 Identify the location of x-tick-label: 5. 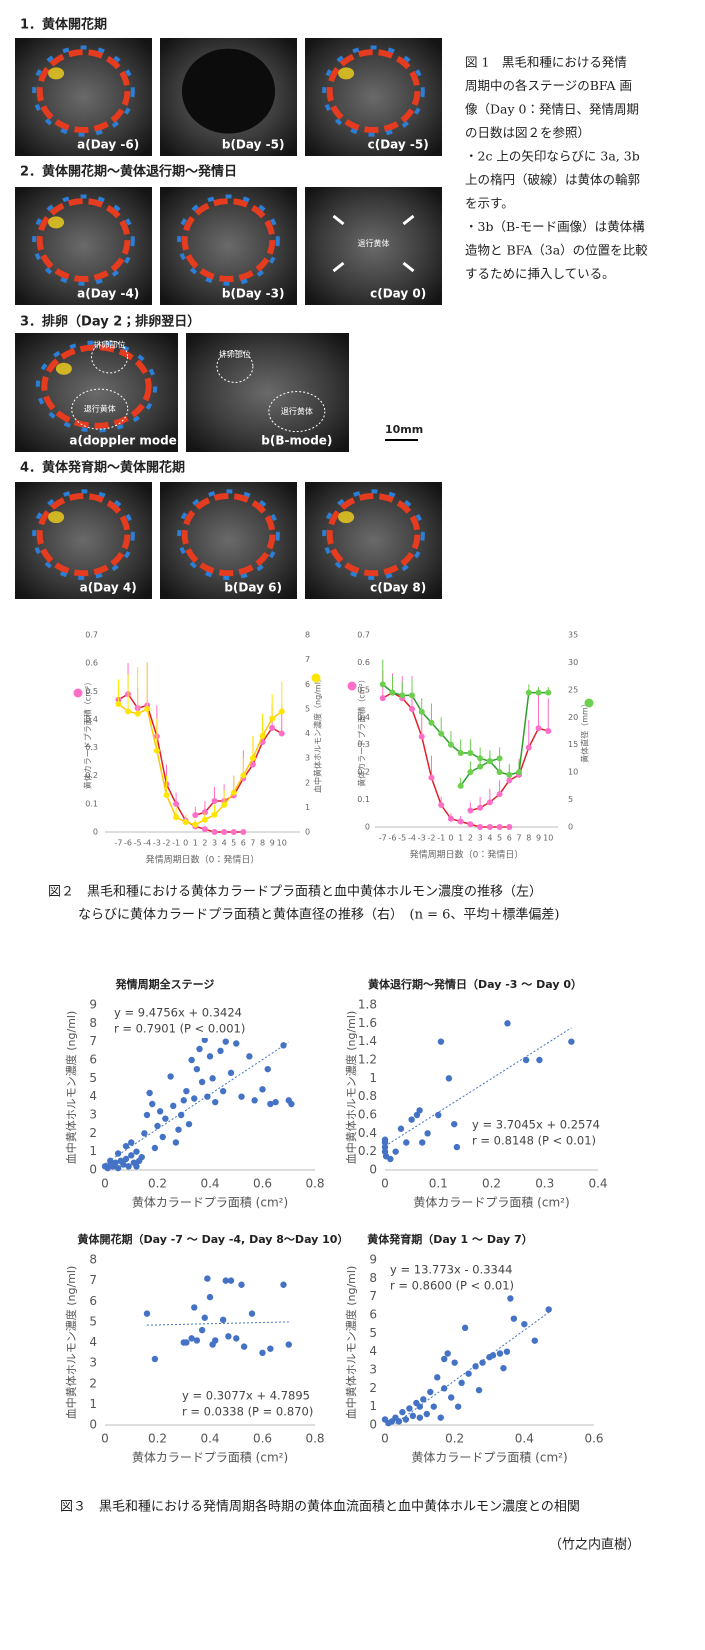
(233, 843).